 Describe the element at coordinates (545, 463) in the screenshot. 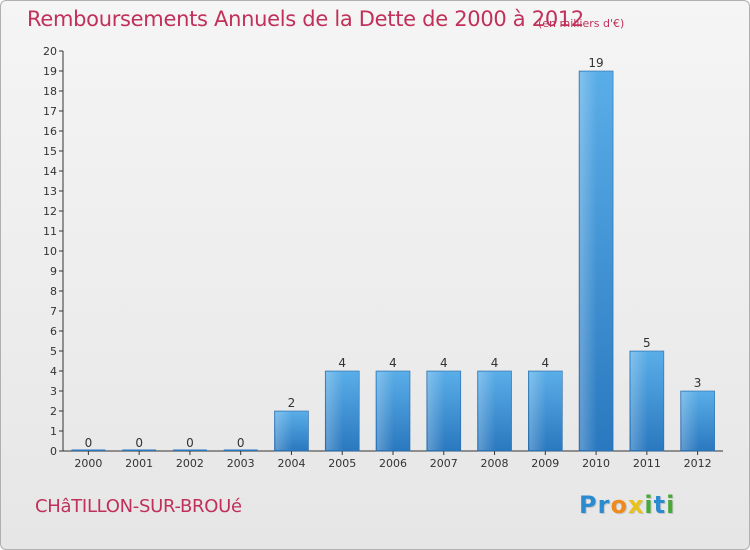

I see `x-tick-label: 2009` at that location.